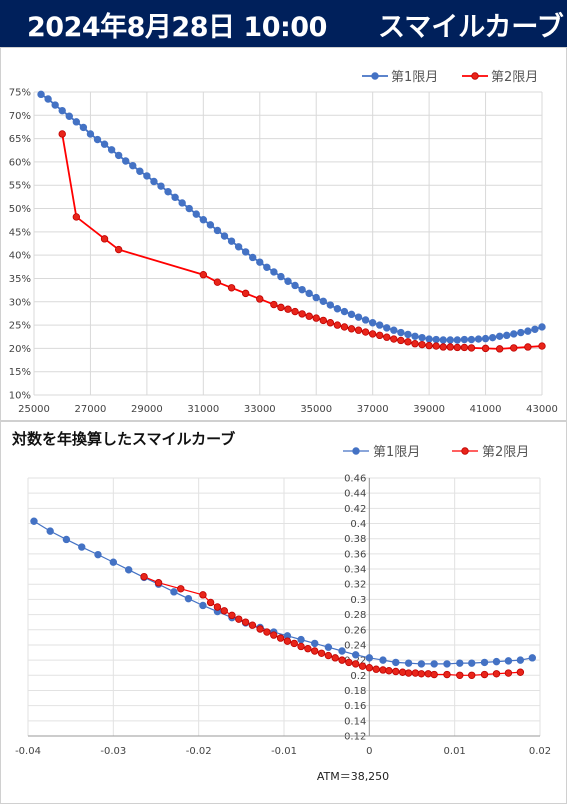 The image size is (567, 804). Describe the element at coordinates (91, 409) in the screenshot. I see `x-tick-label: 27000` at that location.